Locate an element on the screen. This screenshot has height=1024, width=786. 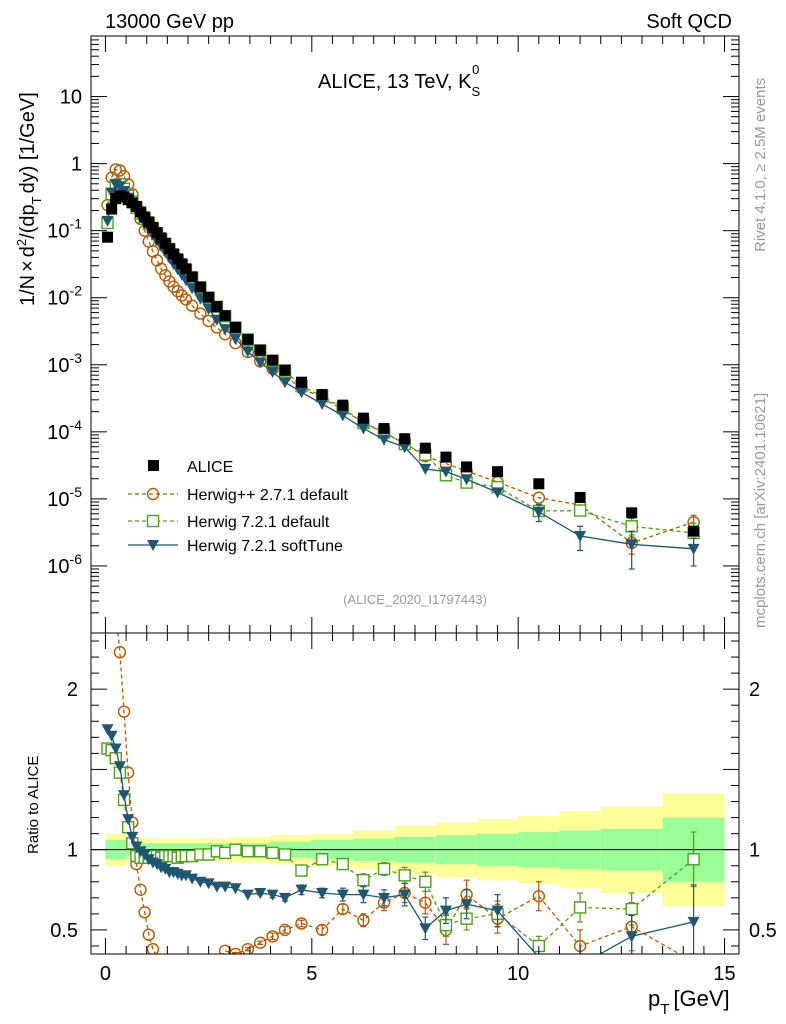
ratio-y-tick-label: 0.5 is located at coordinates (64, 931).